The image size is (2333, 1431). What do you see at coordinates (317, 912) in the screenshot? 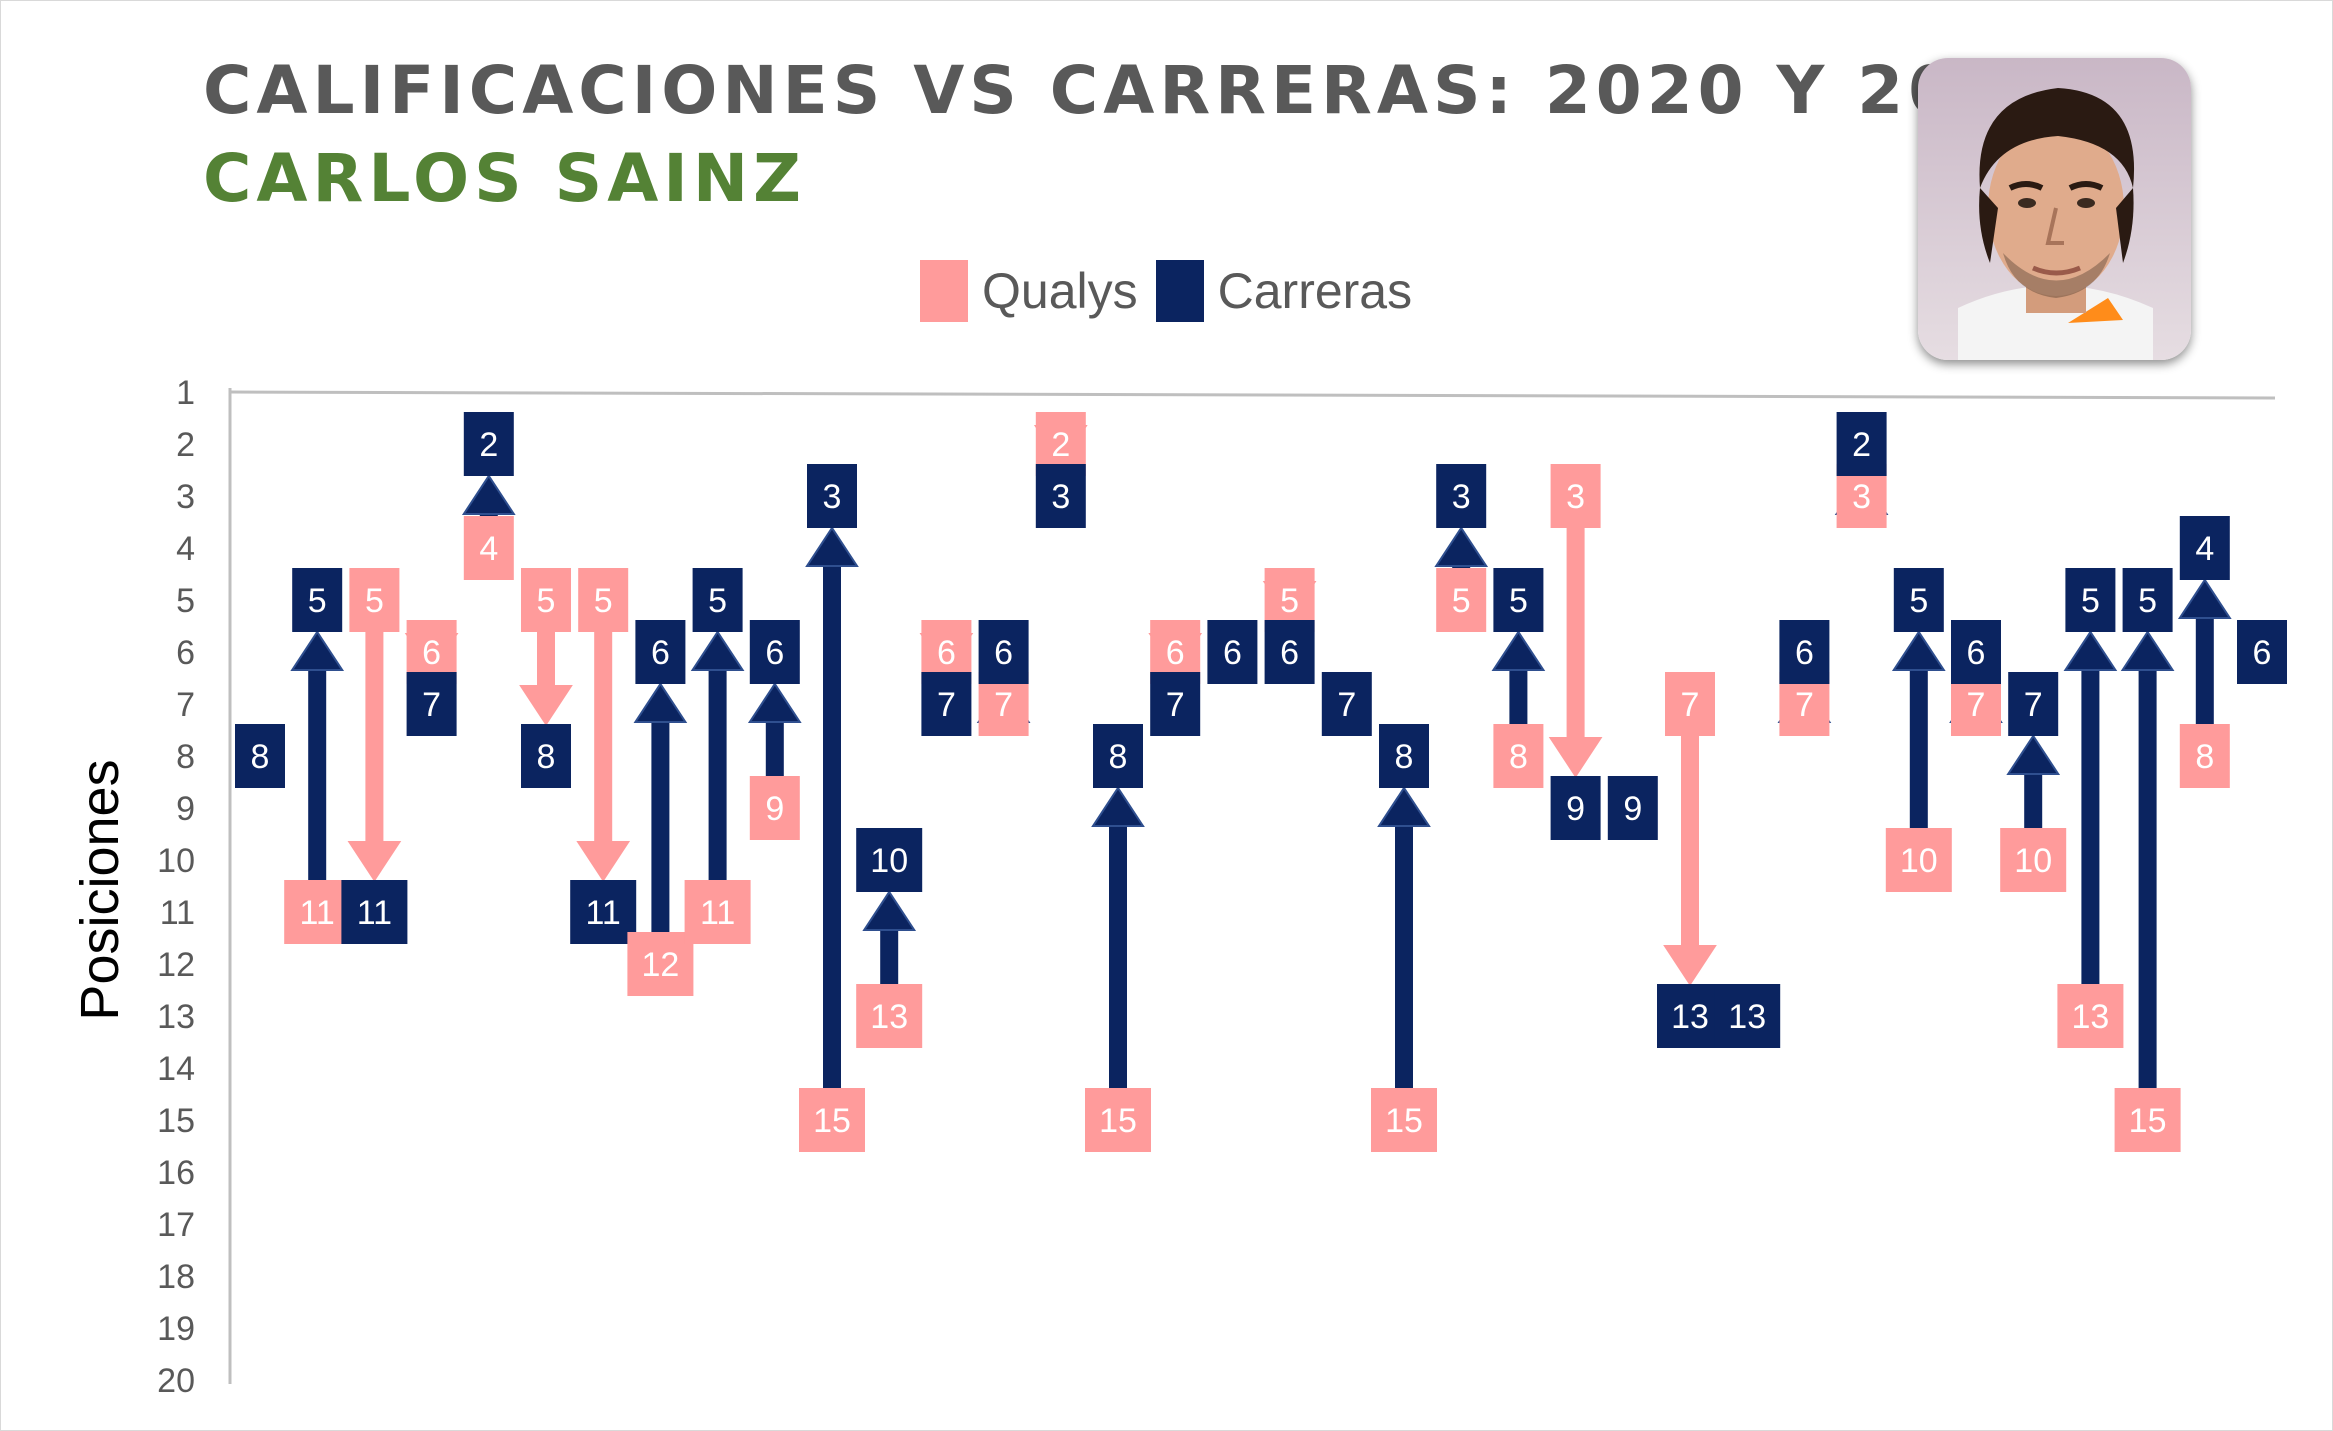
I see `qualy-marker-2-box` at bounding box center [317, 912].